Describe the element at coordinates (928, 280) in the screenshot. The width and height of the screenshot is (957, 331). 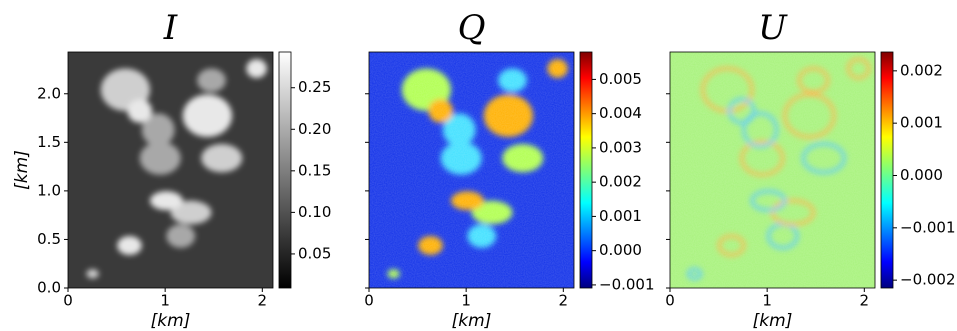
I see `colorbar-tick-label: −0.002` at that location.